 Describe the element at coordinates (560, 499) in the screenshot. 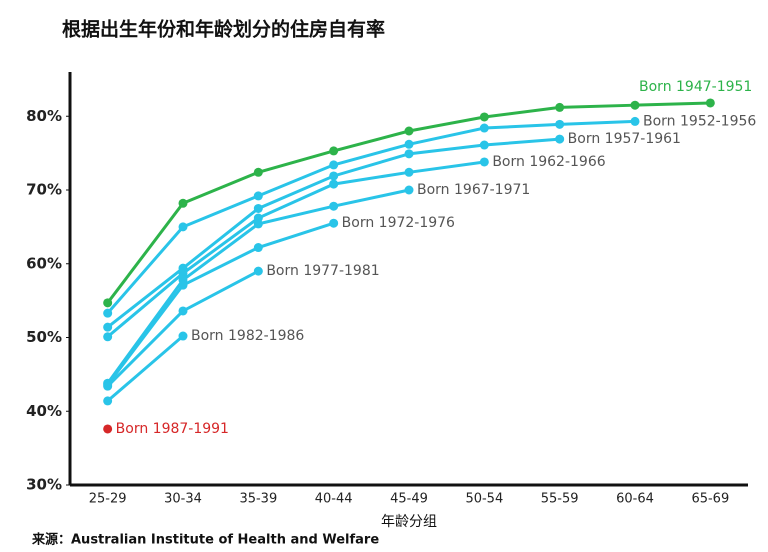

I see `x-tick-label: 55-59` at that location.